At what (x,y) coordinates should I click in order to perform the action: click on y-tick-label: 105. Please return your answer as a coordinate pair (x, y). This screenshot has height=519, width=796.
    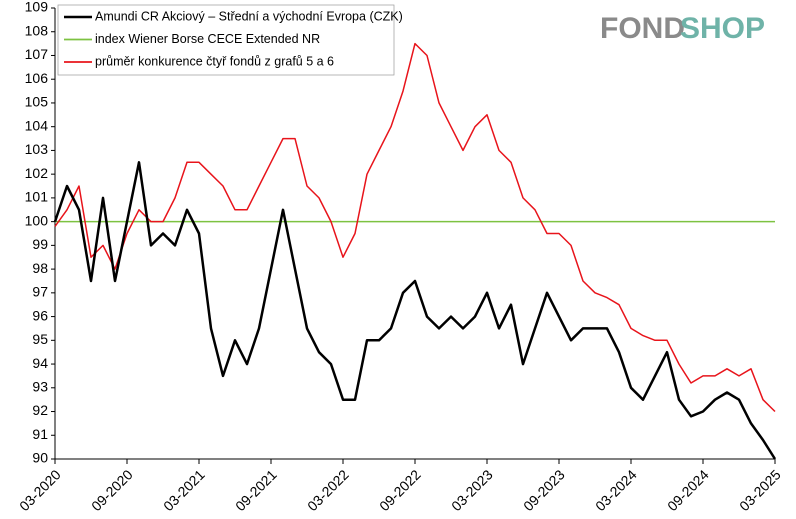
    Looking at the image, I should click on (37, 102).